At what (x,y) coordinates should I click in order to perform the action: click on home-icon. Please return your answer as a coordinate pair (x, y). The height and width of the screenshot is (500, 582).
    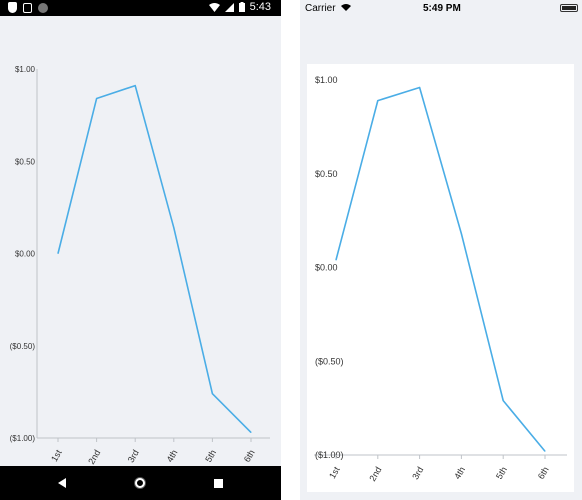
    Looking at the image, I should click on (140, 483).